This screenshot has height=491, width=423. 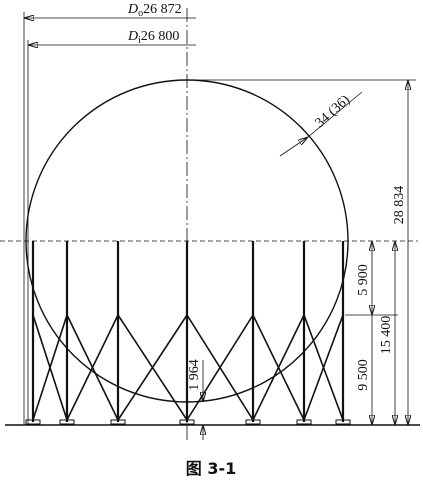 I want to click on equator-height-label: 15 400, so click(x=386, y=335).